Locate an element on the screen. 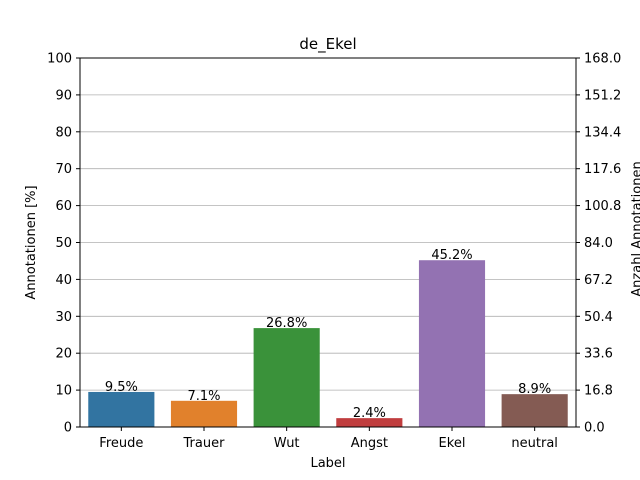  bar-value-label: 9.5% is located at coordinates (121, 387).